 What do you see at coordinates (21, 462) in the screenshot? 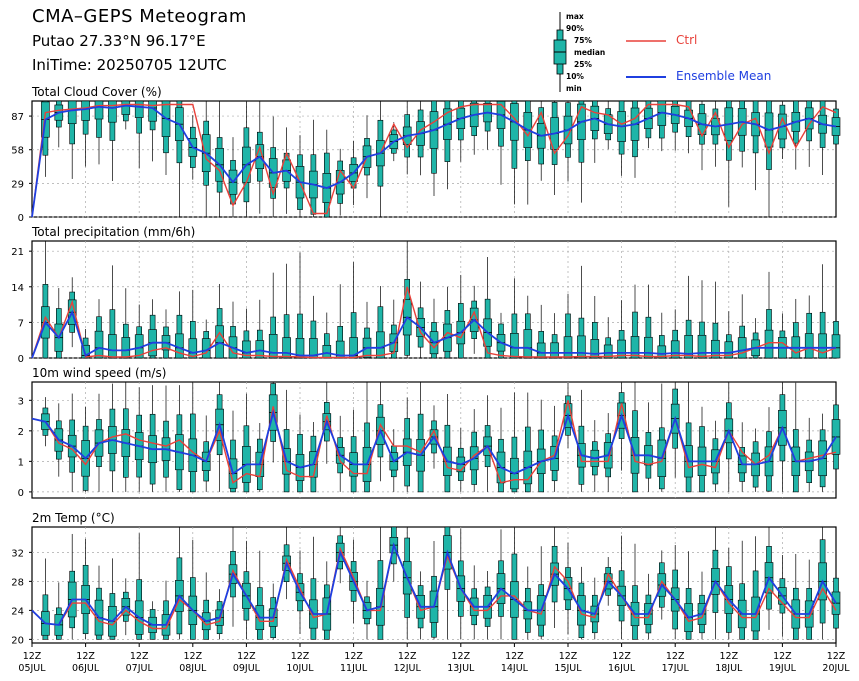
I see `y-tick-label: 1` at bounding box center [21, 462].